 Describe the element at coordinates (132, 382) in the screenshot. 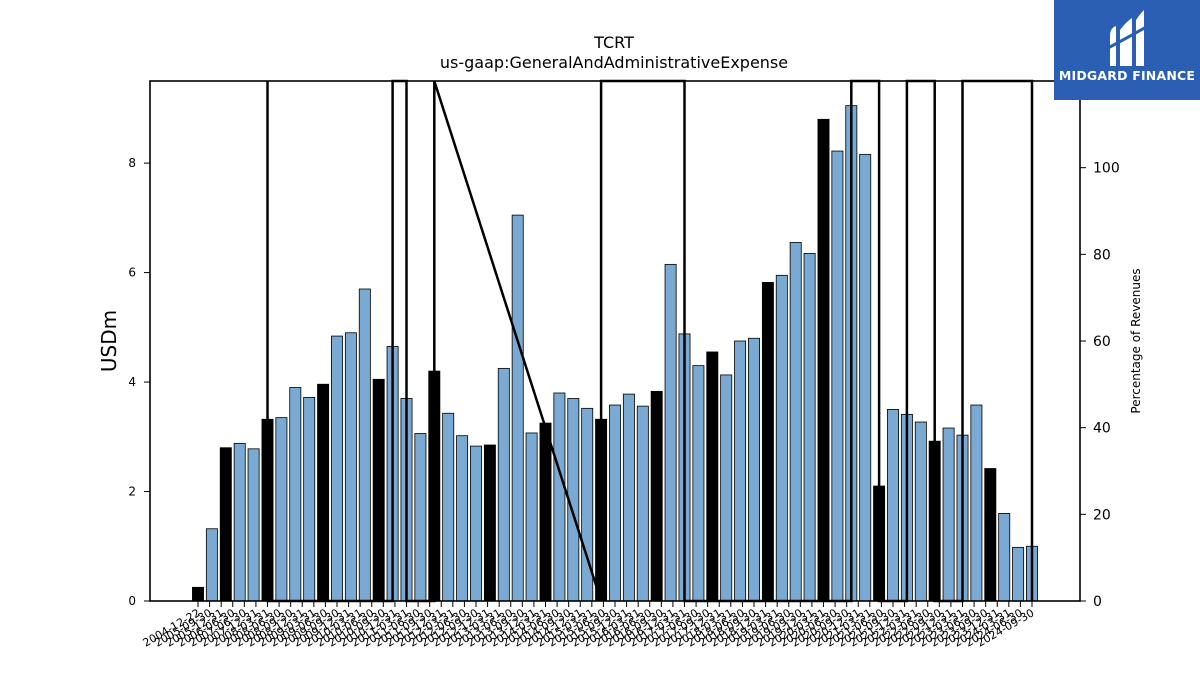

I see `y-tick-label: 4` at that location.